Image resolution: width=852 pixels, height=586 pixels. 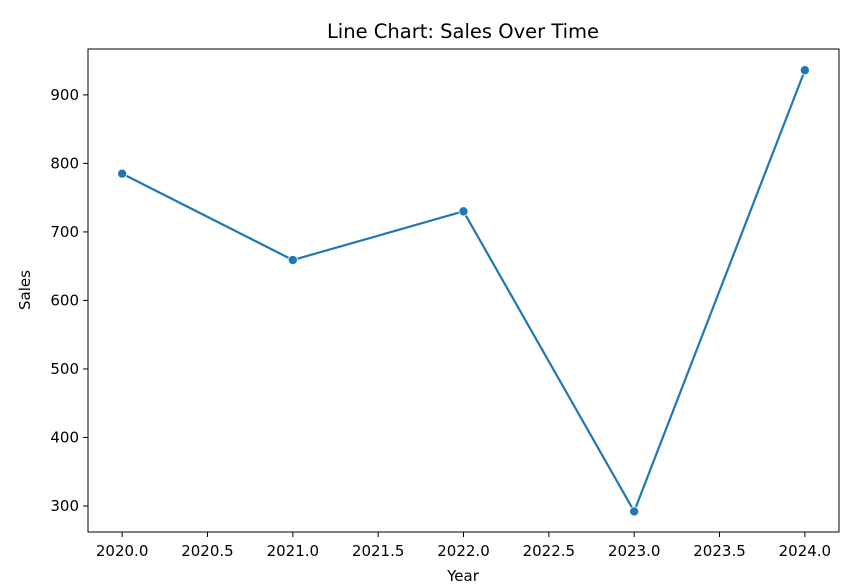 I want to click on x-tick-label: 2020.0, so click(x=122, y=551).